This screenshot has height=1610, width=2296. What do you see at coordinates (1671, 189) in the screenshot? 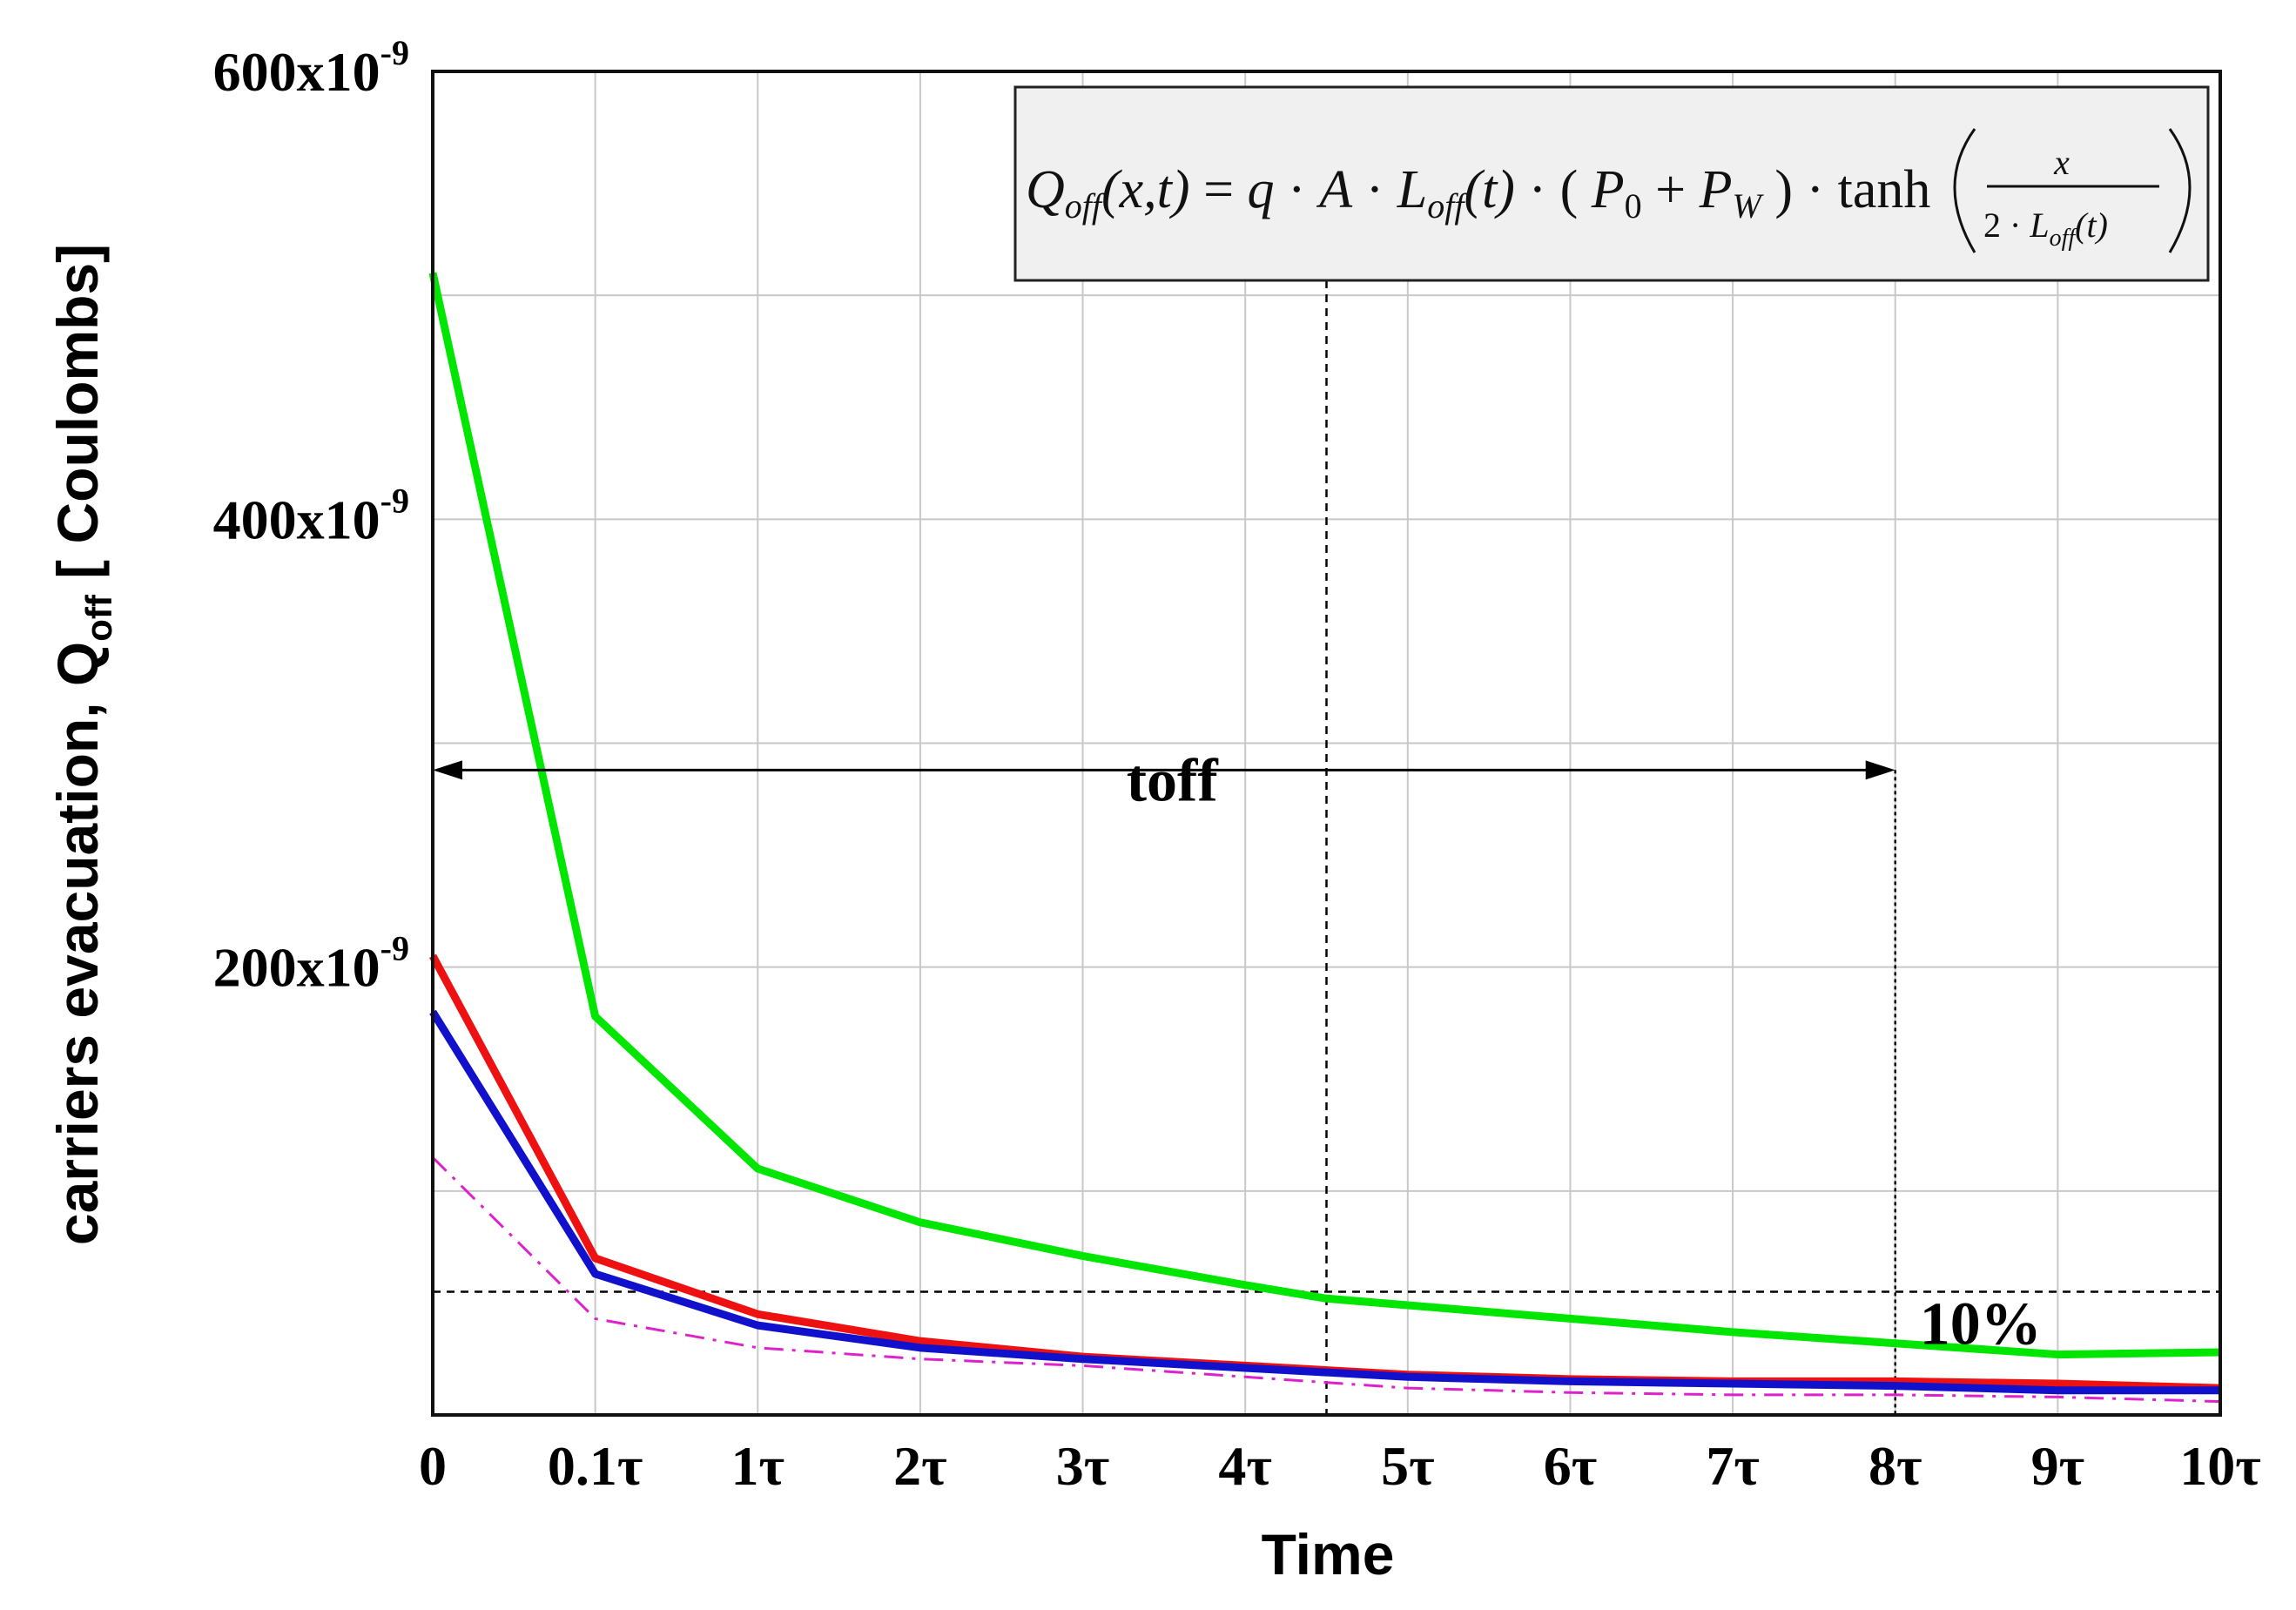
I see `formula-plus: +` at bounding box center [1671, 189].